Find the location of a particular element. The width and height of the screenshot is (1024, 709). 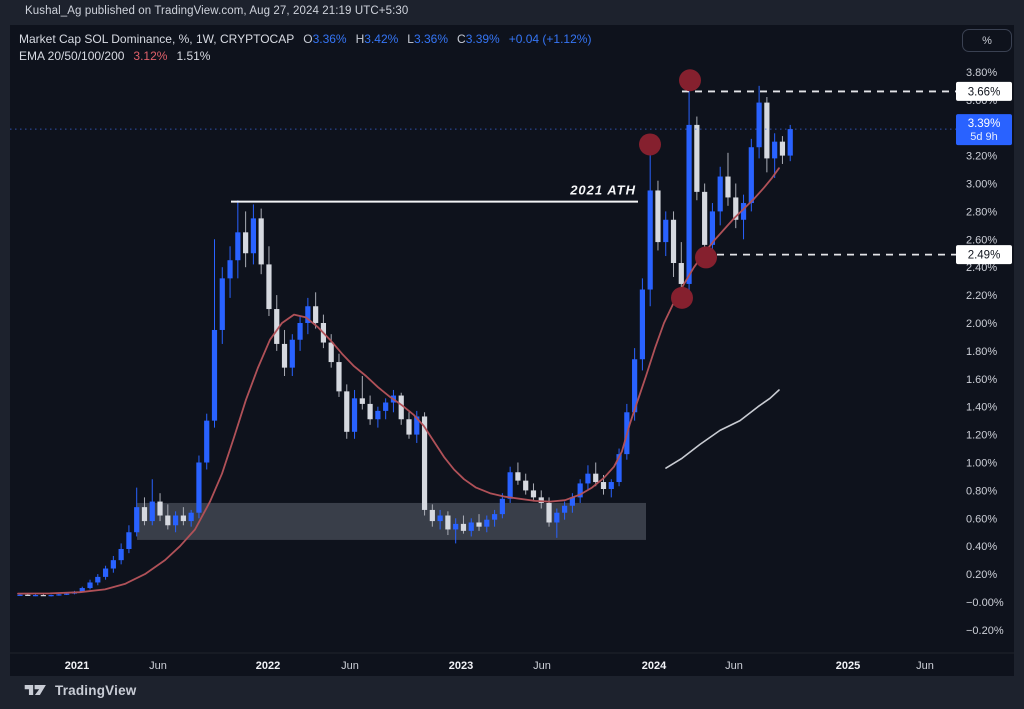

price-scale-tick: 0.20% is located at coordinates (981, 575).